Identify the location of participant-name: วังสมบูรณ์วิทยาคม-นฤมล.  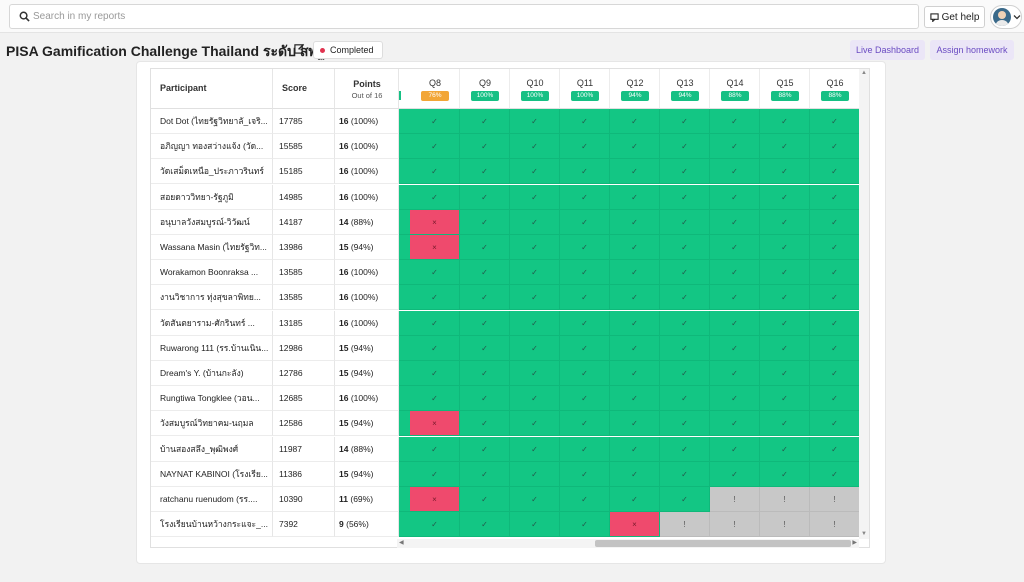
(212, 424).